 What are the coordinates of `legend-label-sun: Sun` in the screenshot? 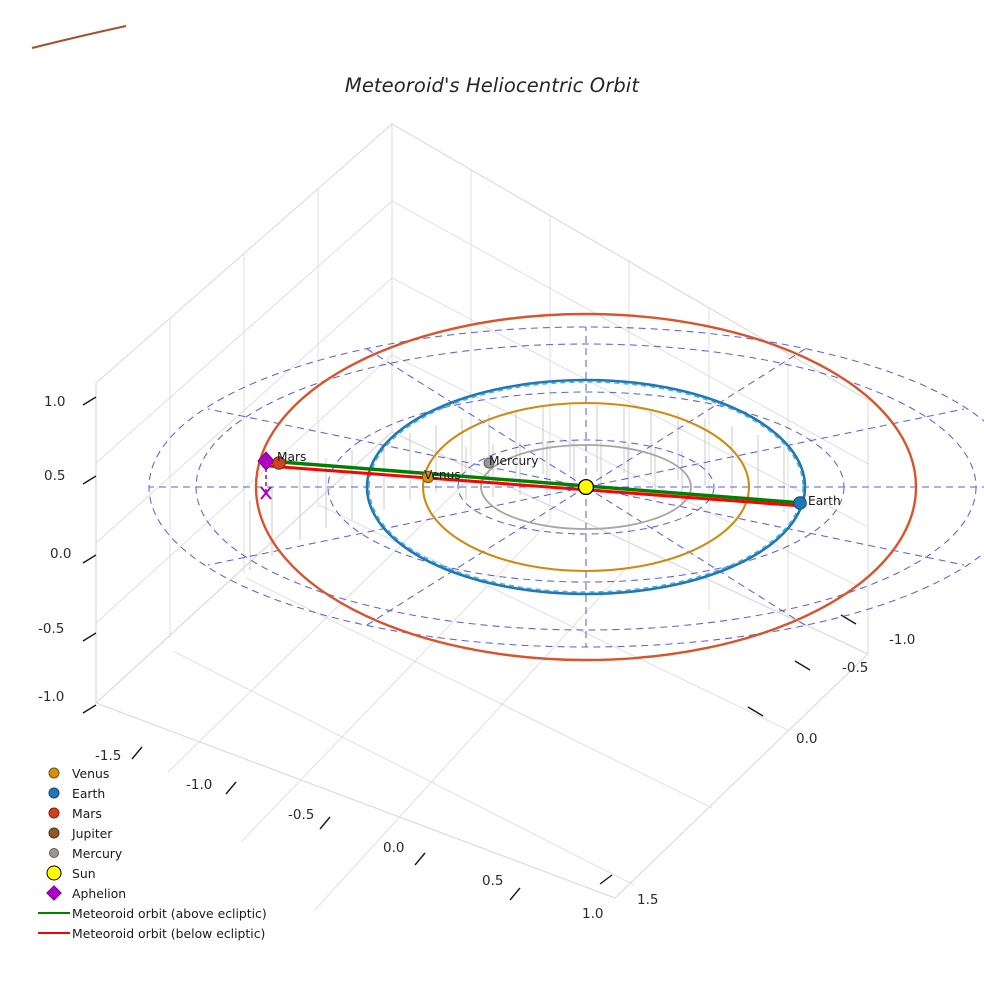 It's located at (84, 873).